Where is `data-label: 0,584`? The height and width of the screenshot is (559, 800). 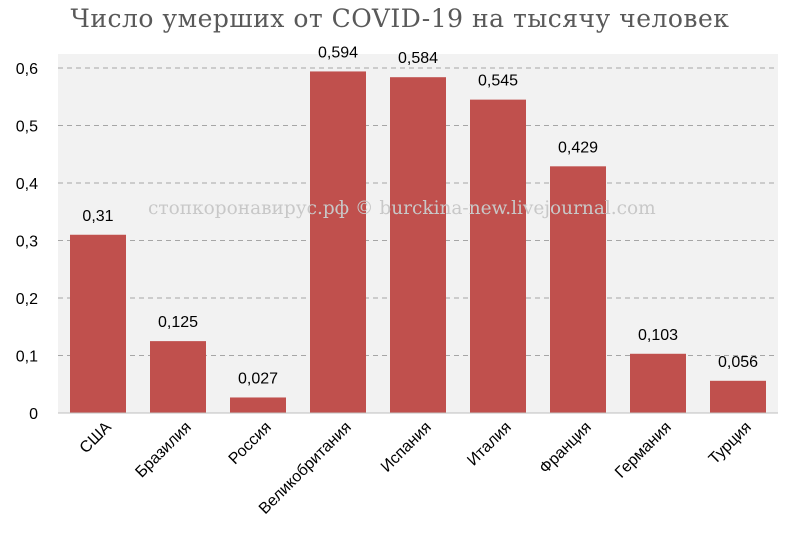 data-label: 0,584 is located at coordinates (418, 58).